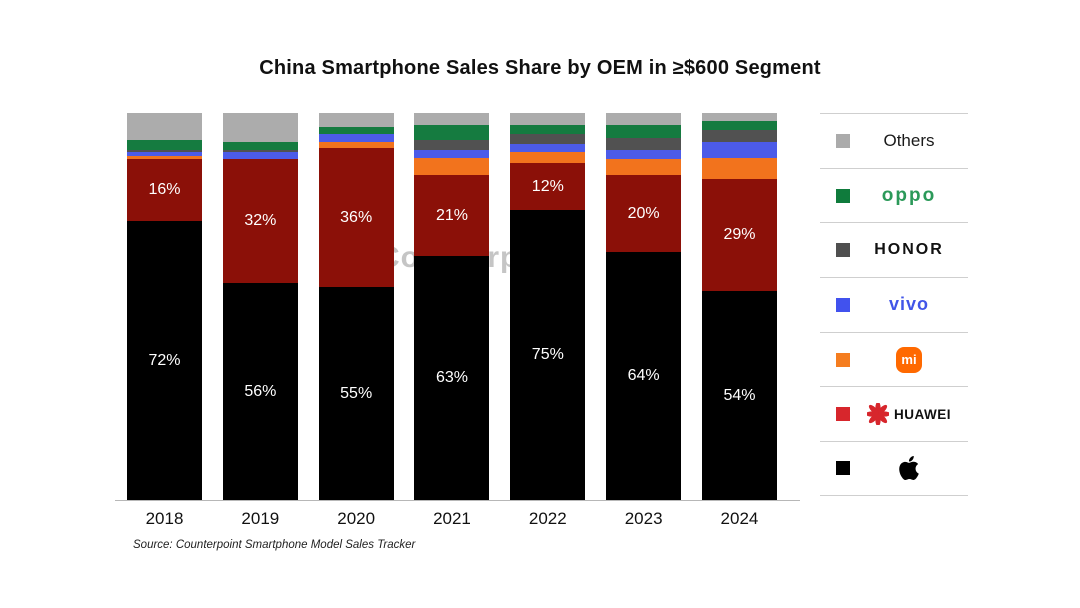 The image size is (1080, 608). What do you see at coordinates (260, 221) in the screenshot?
I see `segment-huawei-2019: 32%` at bounding box center [260, 221].